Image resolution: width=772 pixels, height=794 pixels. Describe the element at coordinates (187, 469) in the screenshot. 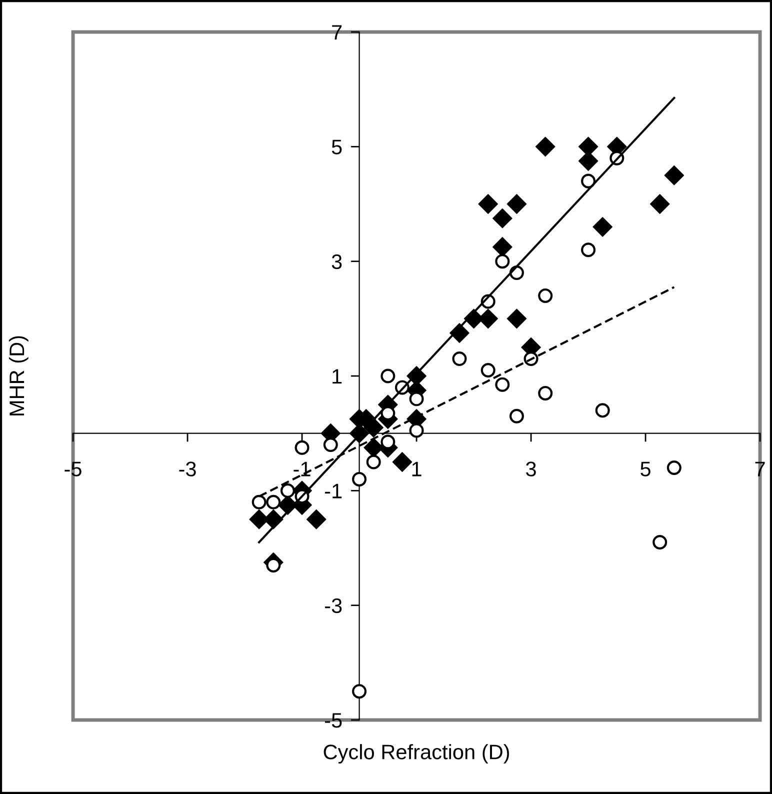

I see `x-tick-label: -3` at that location.